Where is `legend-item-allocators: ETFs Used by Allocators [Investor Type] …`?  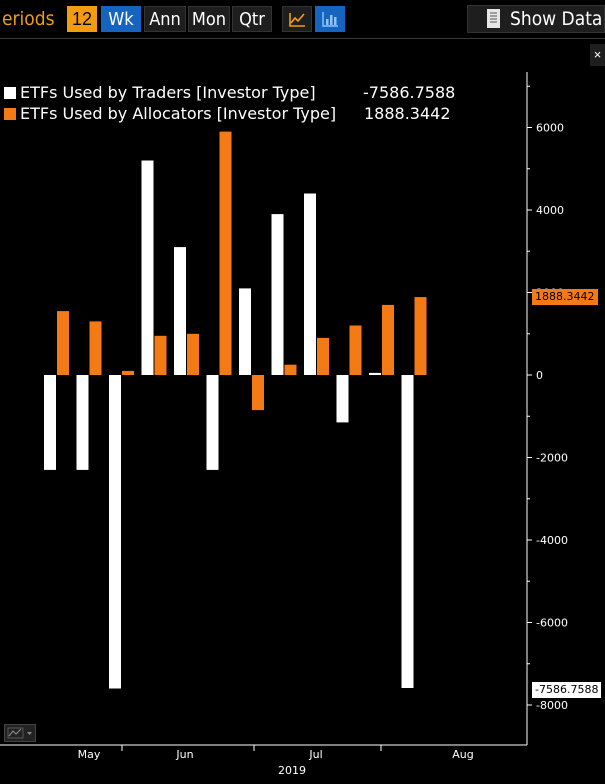 legend-item-allocators: ETFs Used by Allocators [Investor Type] … is located at coordinates (227, 113).